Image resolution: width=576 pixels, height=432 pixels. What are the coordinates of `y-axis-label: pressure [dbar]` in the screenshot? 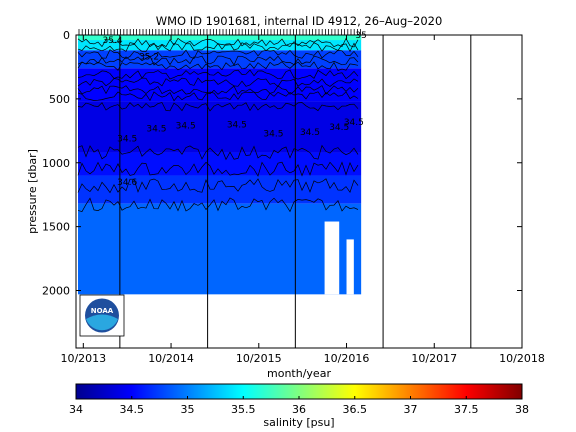 It's located at (32, 191).